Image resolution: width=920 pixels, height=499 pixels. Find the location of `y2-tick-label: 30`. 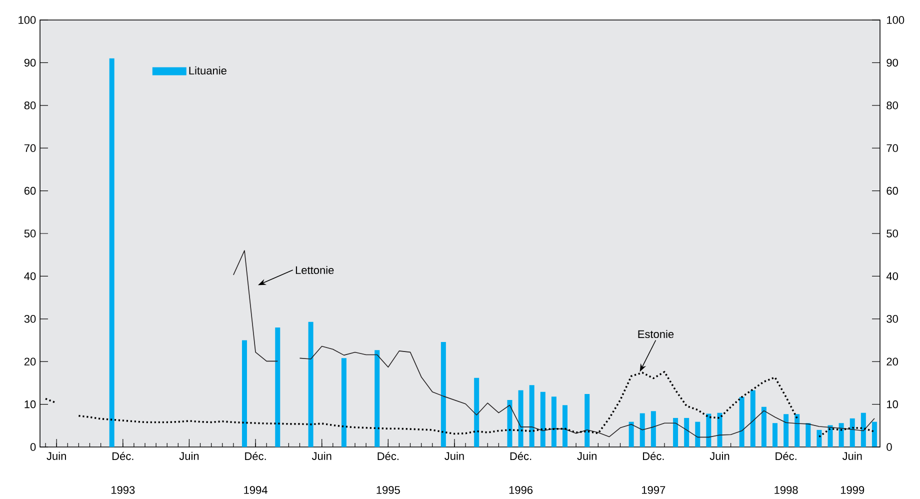

y2-tick-label: 30 is located at coordinates (30, 319).